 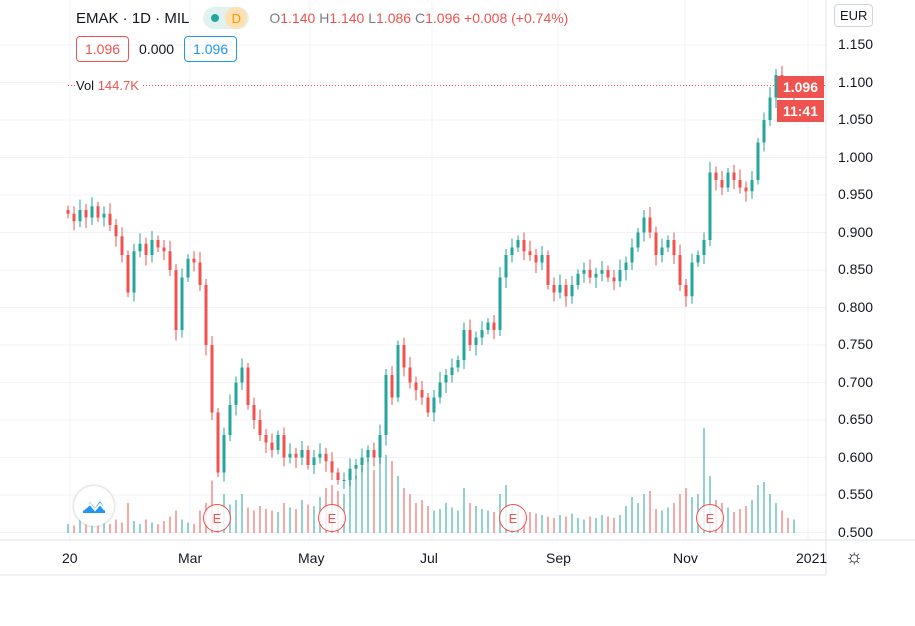 What do you see at coordinates (211, 49) in the screenshot?
I see `buy-price-button: 1.096` at bounding box center [211, 49].